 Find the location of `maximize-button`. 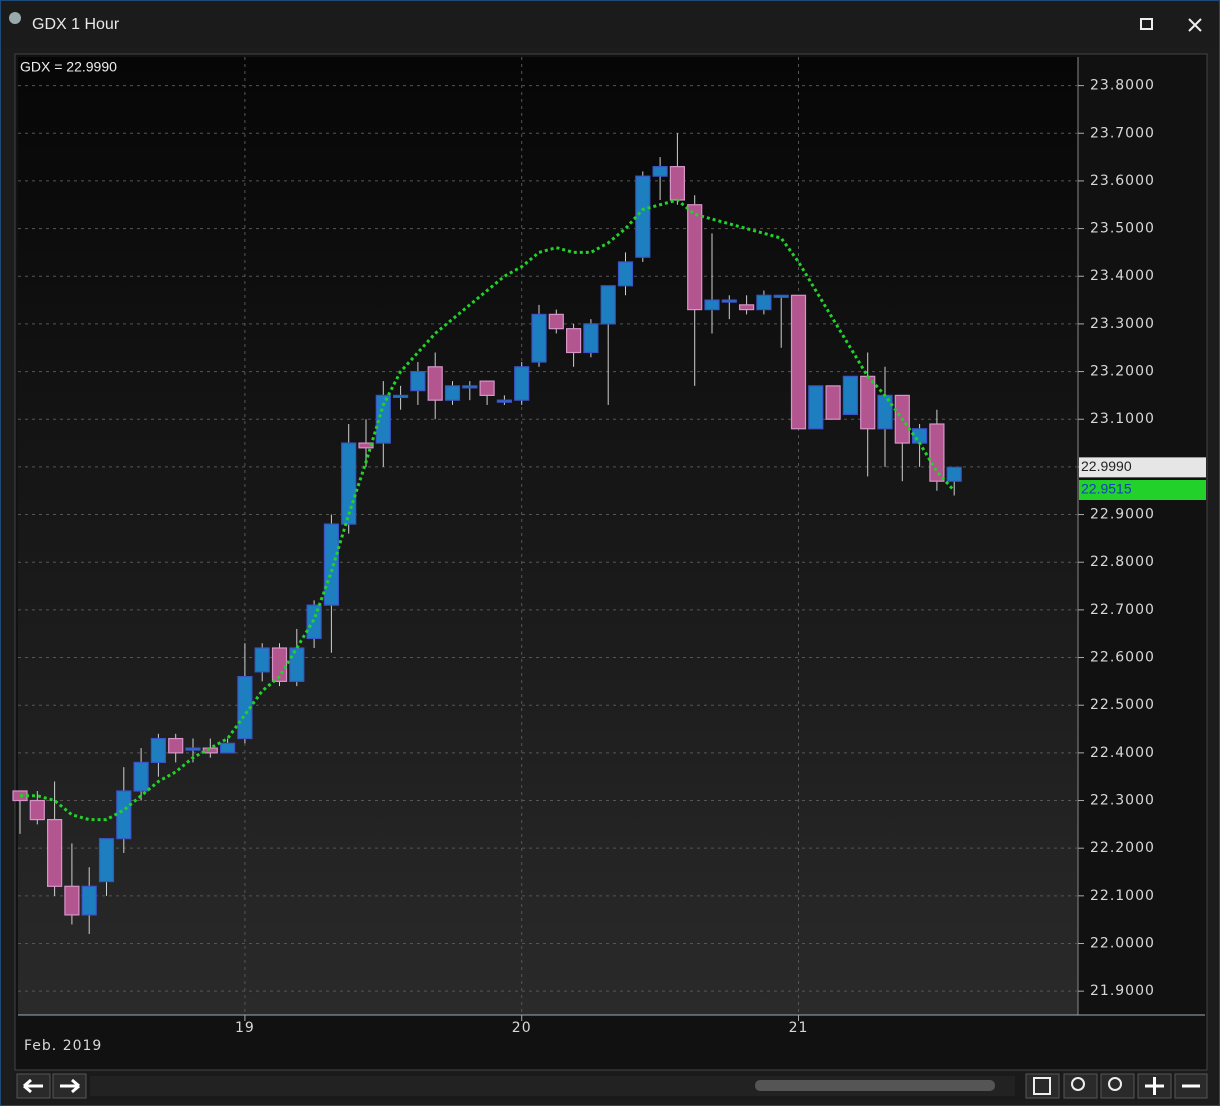

maximize-button is located at coordinates (1146, 24).